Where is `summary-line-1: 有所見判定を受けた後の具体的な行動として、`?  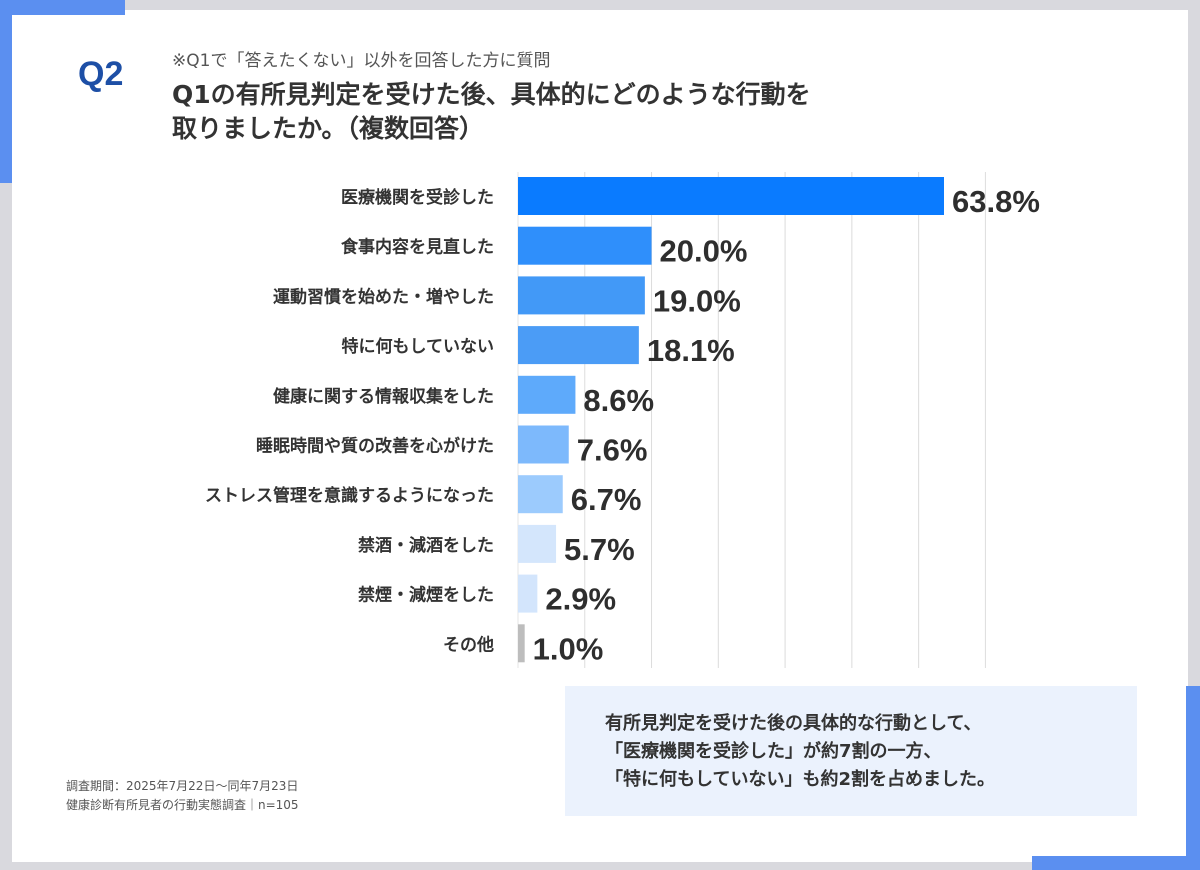
summary-line-1: 有所見判定を受けた後の具体的な行動として、 is located at coordinates (793, 723).